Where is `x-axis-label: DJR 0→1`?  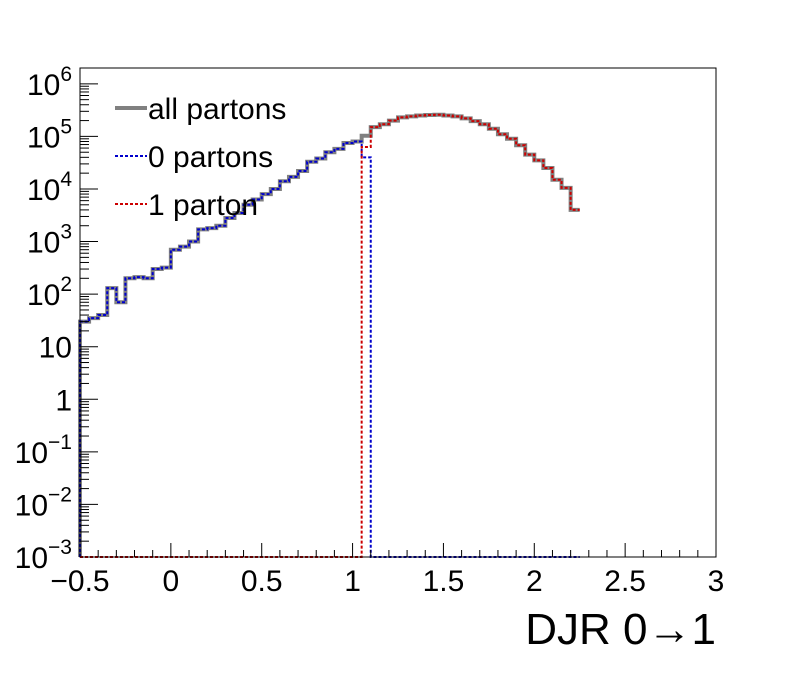
x-axis-label: DJR 0→1 is located at coordinates (620, 629).